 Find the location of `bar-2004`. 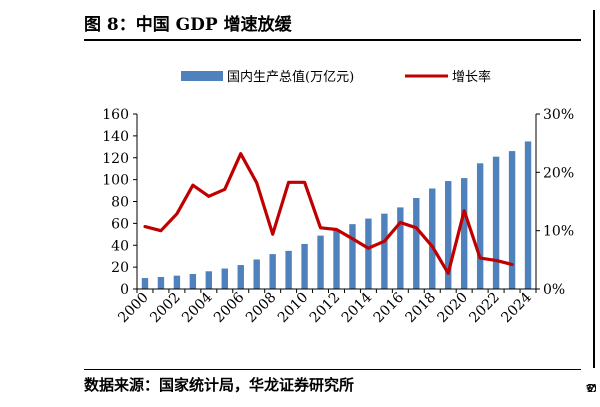

bar-2004 is located at coordinates (209, 280).